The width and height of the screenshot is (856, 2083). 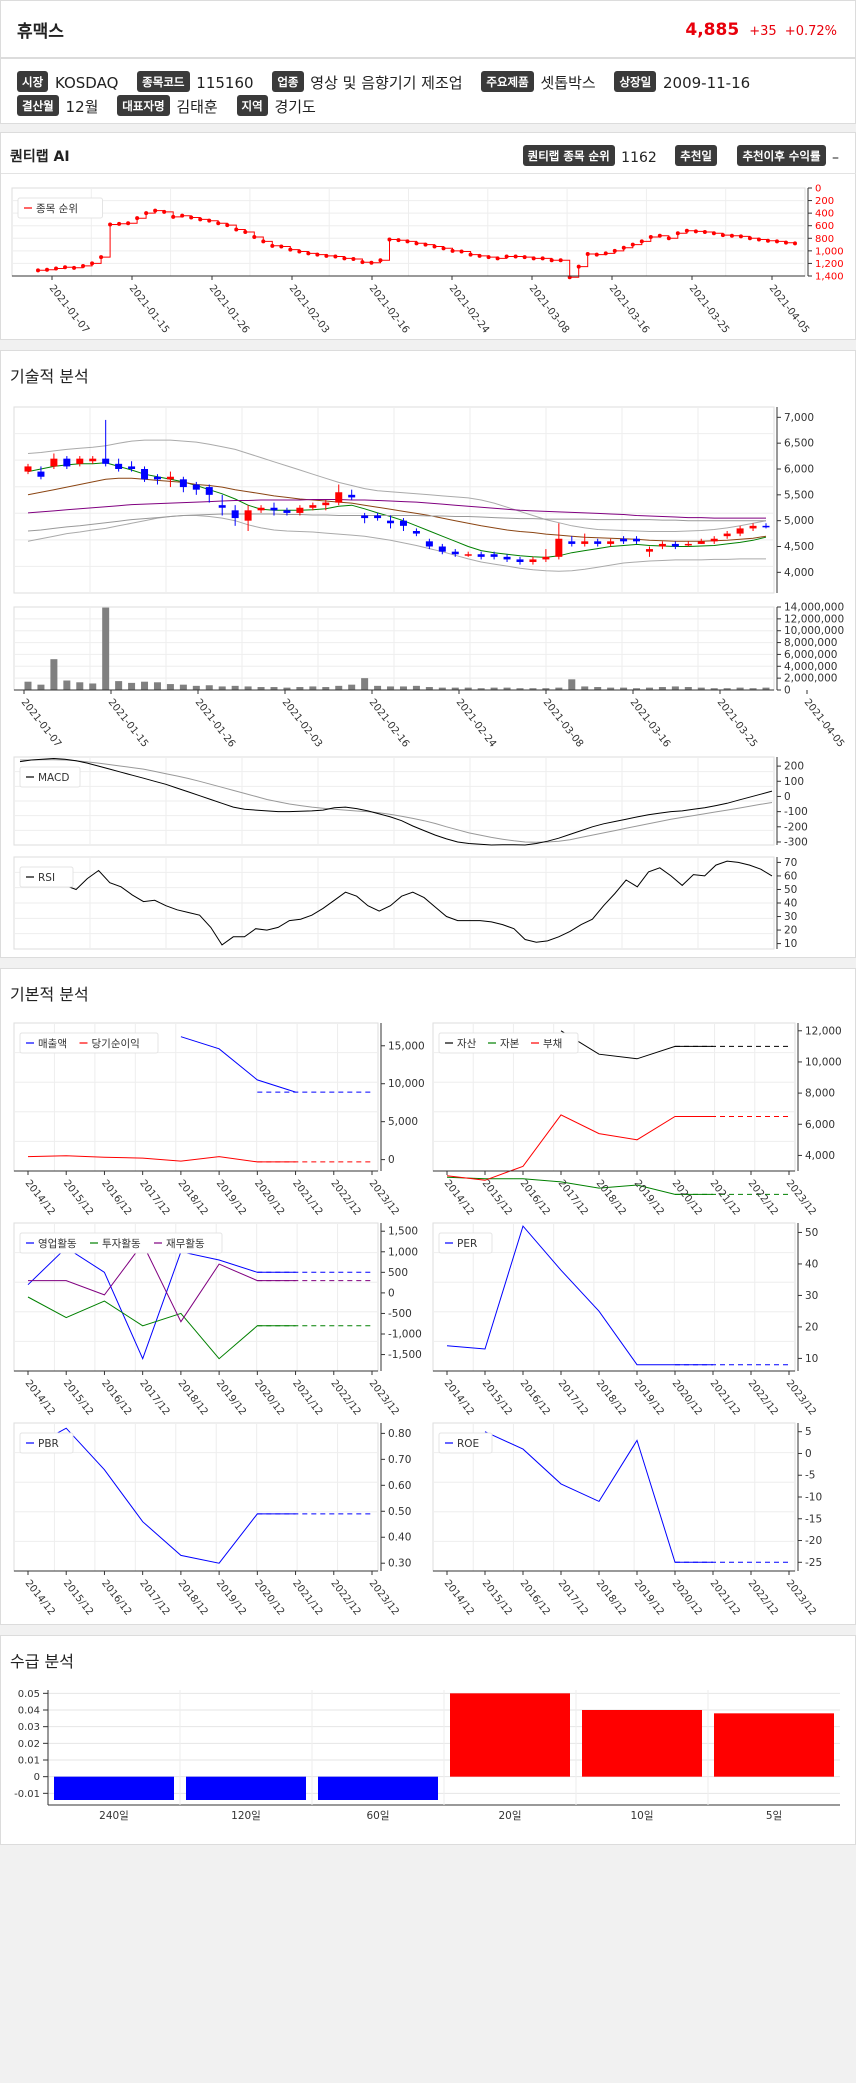 What do you see at coordinates (635, 81) in the screenshot?
I see `listing-tag: 상장일` at bounding box center [635, 81].